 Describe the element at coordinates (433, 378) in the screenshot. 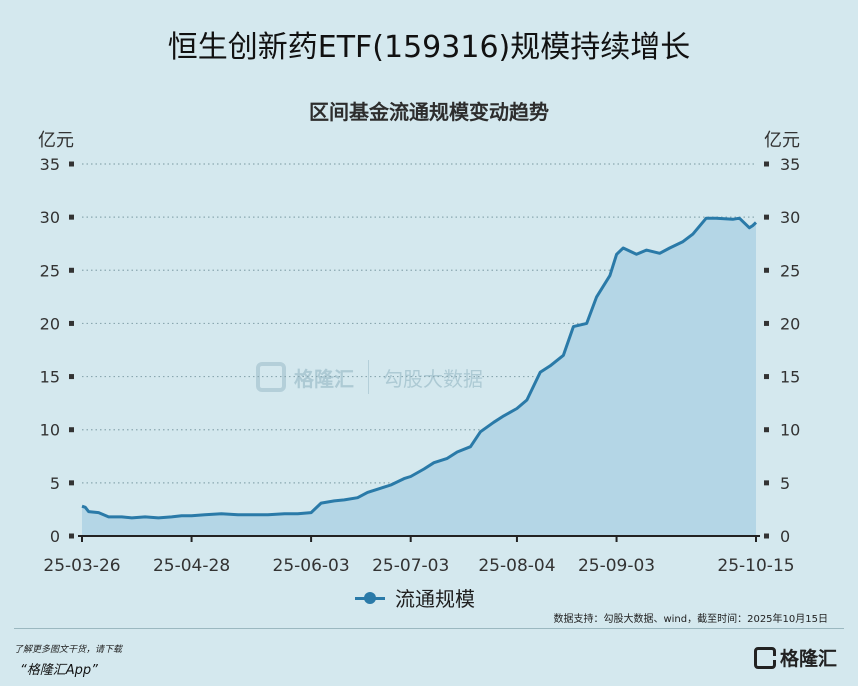

I see `watermark-text: 勾股大数据` at that location.